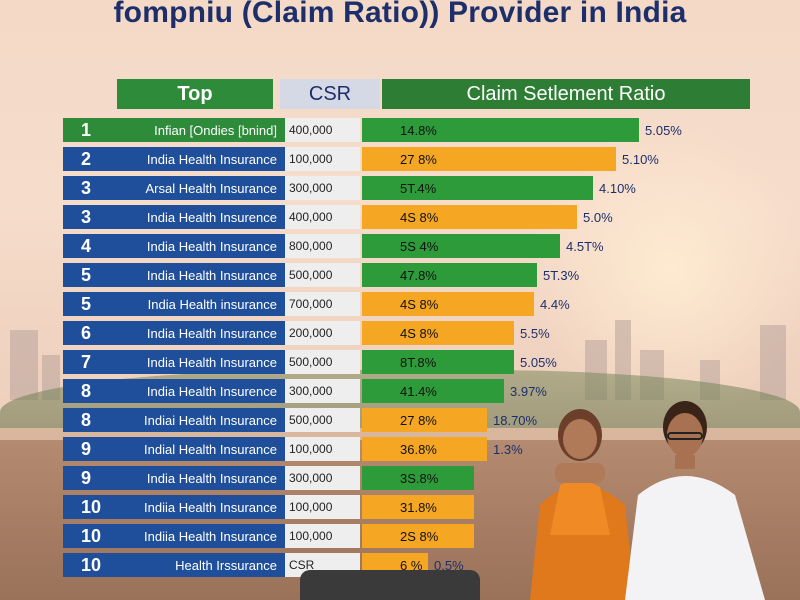 The width and height of the screenshot is (800, 600). I want to click on ratio-value-label: 4.5T%, so click(585, 246).